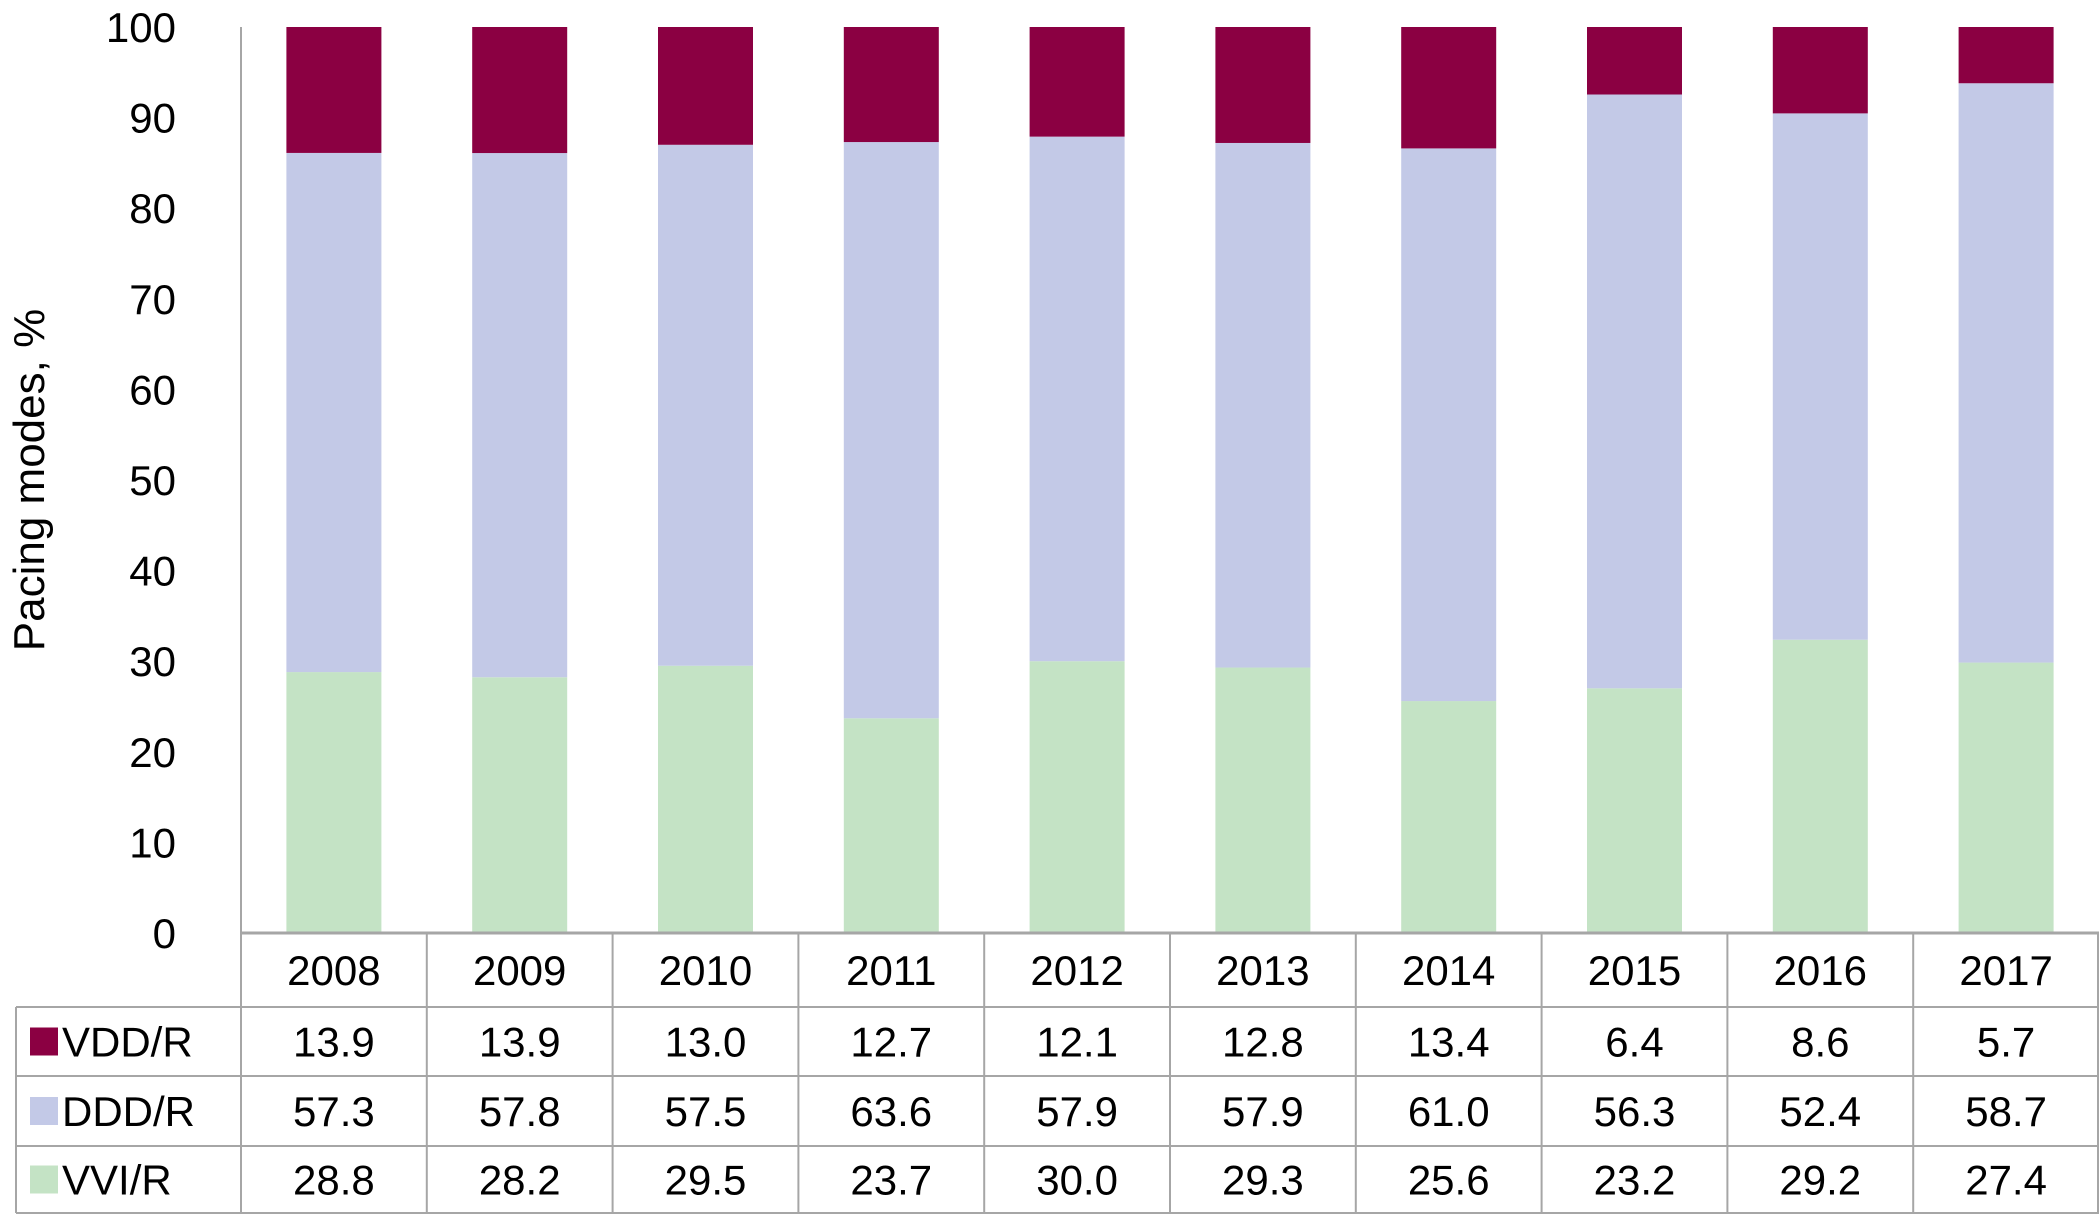  What do you see at coordinates (1635, 1111) in the screenshot?
I see `data-label: 56.3` at bounding box center [1635, 1111].